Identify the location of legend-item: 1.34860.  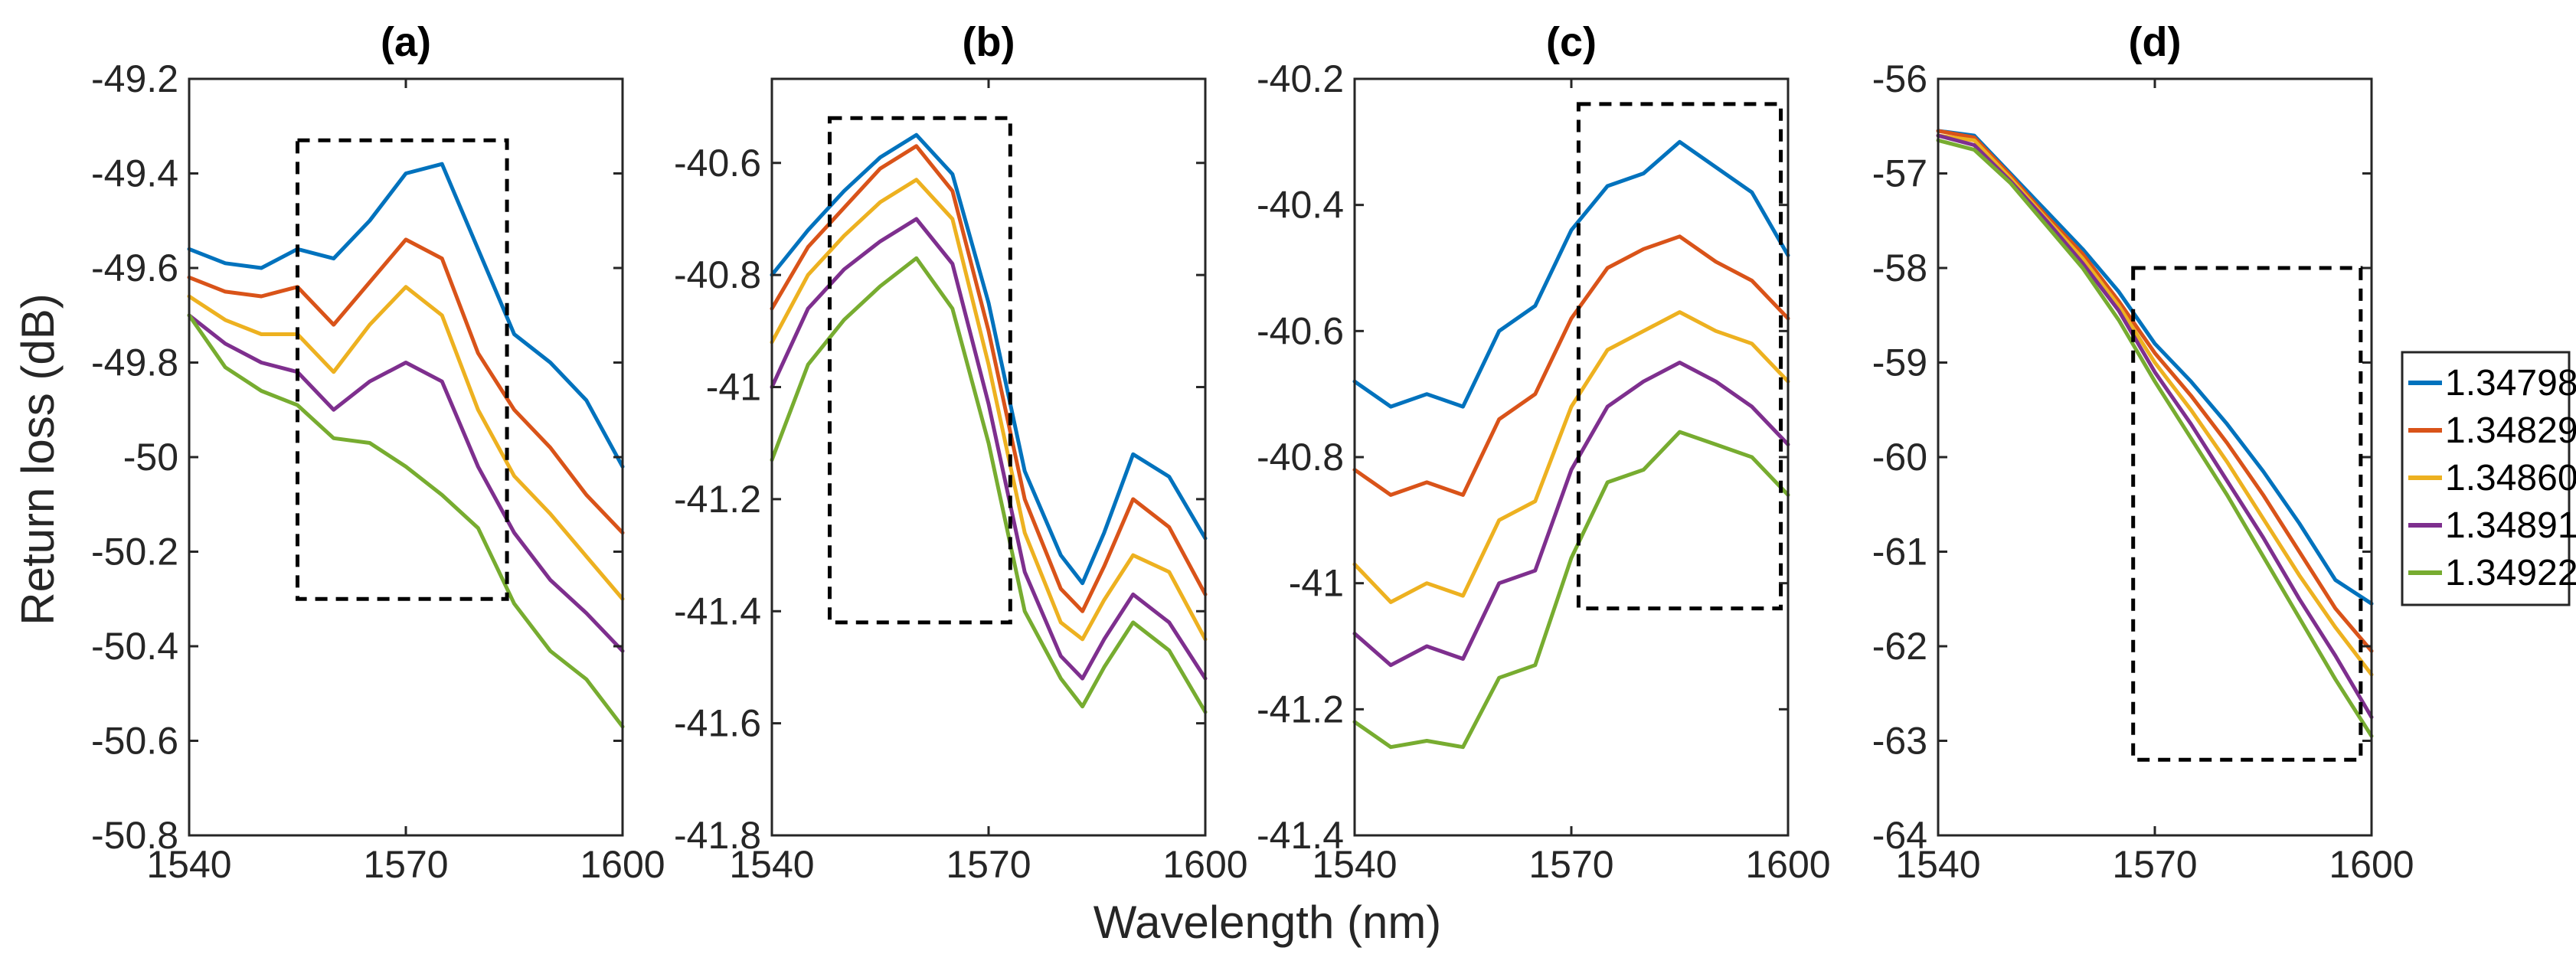
(2492, 478).